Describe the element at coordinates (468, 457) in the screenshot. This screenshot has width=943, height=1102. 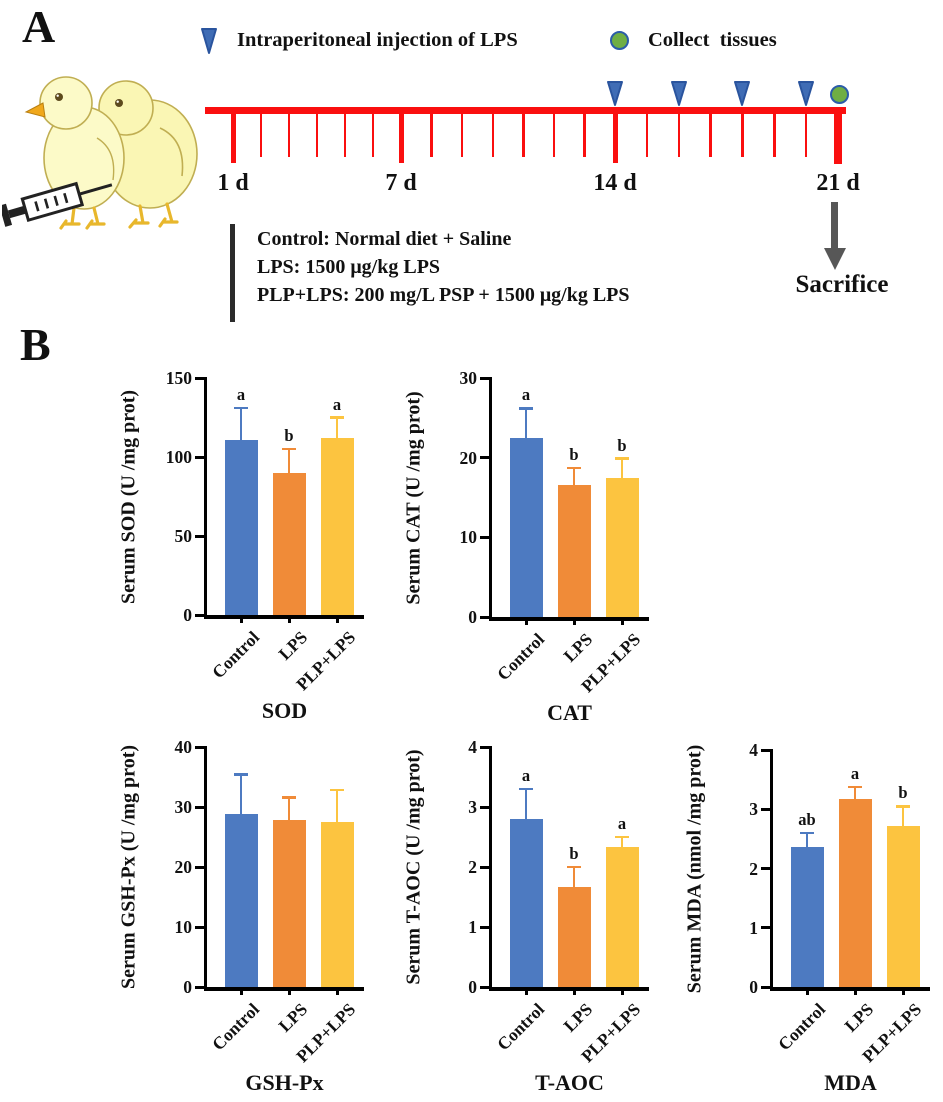
I see `y-tick-label: 20` at that location.